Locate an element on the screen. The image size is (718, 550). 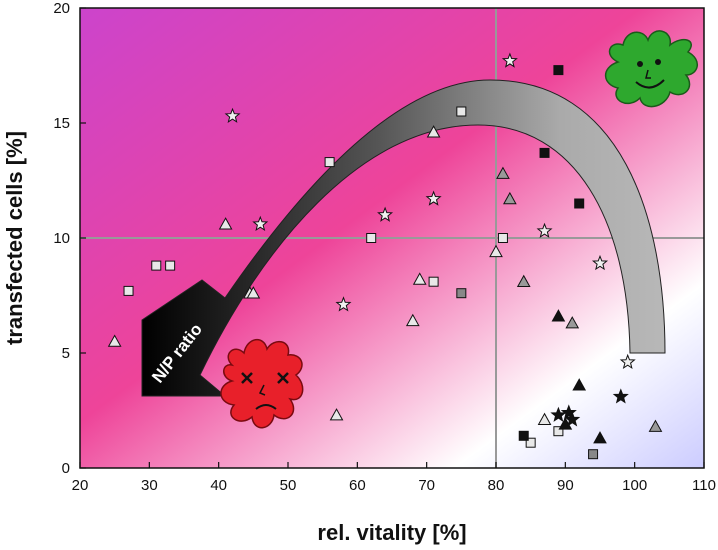
y-axis-ticks: 0 5 10 15 20 is located at coordinates (69, 238).